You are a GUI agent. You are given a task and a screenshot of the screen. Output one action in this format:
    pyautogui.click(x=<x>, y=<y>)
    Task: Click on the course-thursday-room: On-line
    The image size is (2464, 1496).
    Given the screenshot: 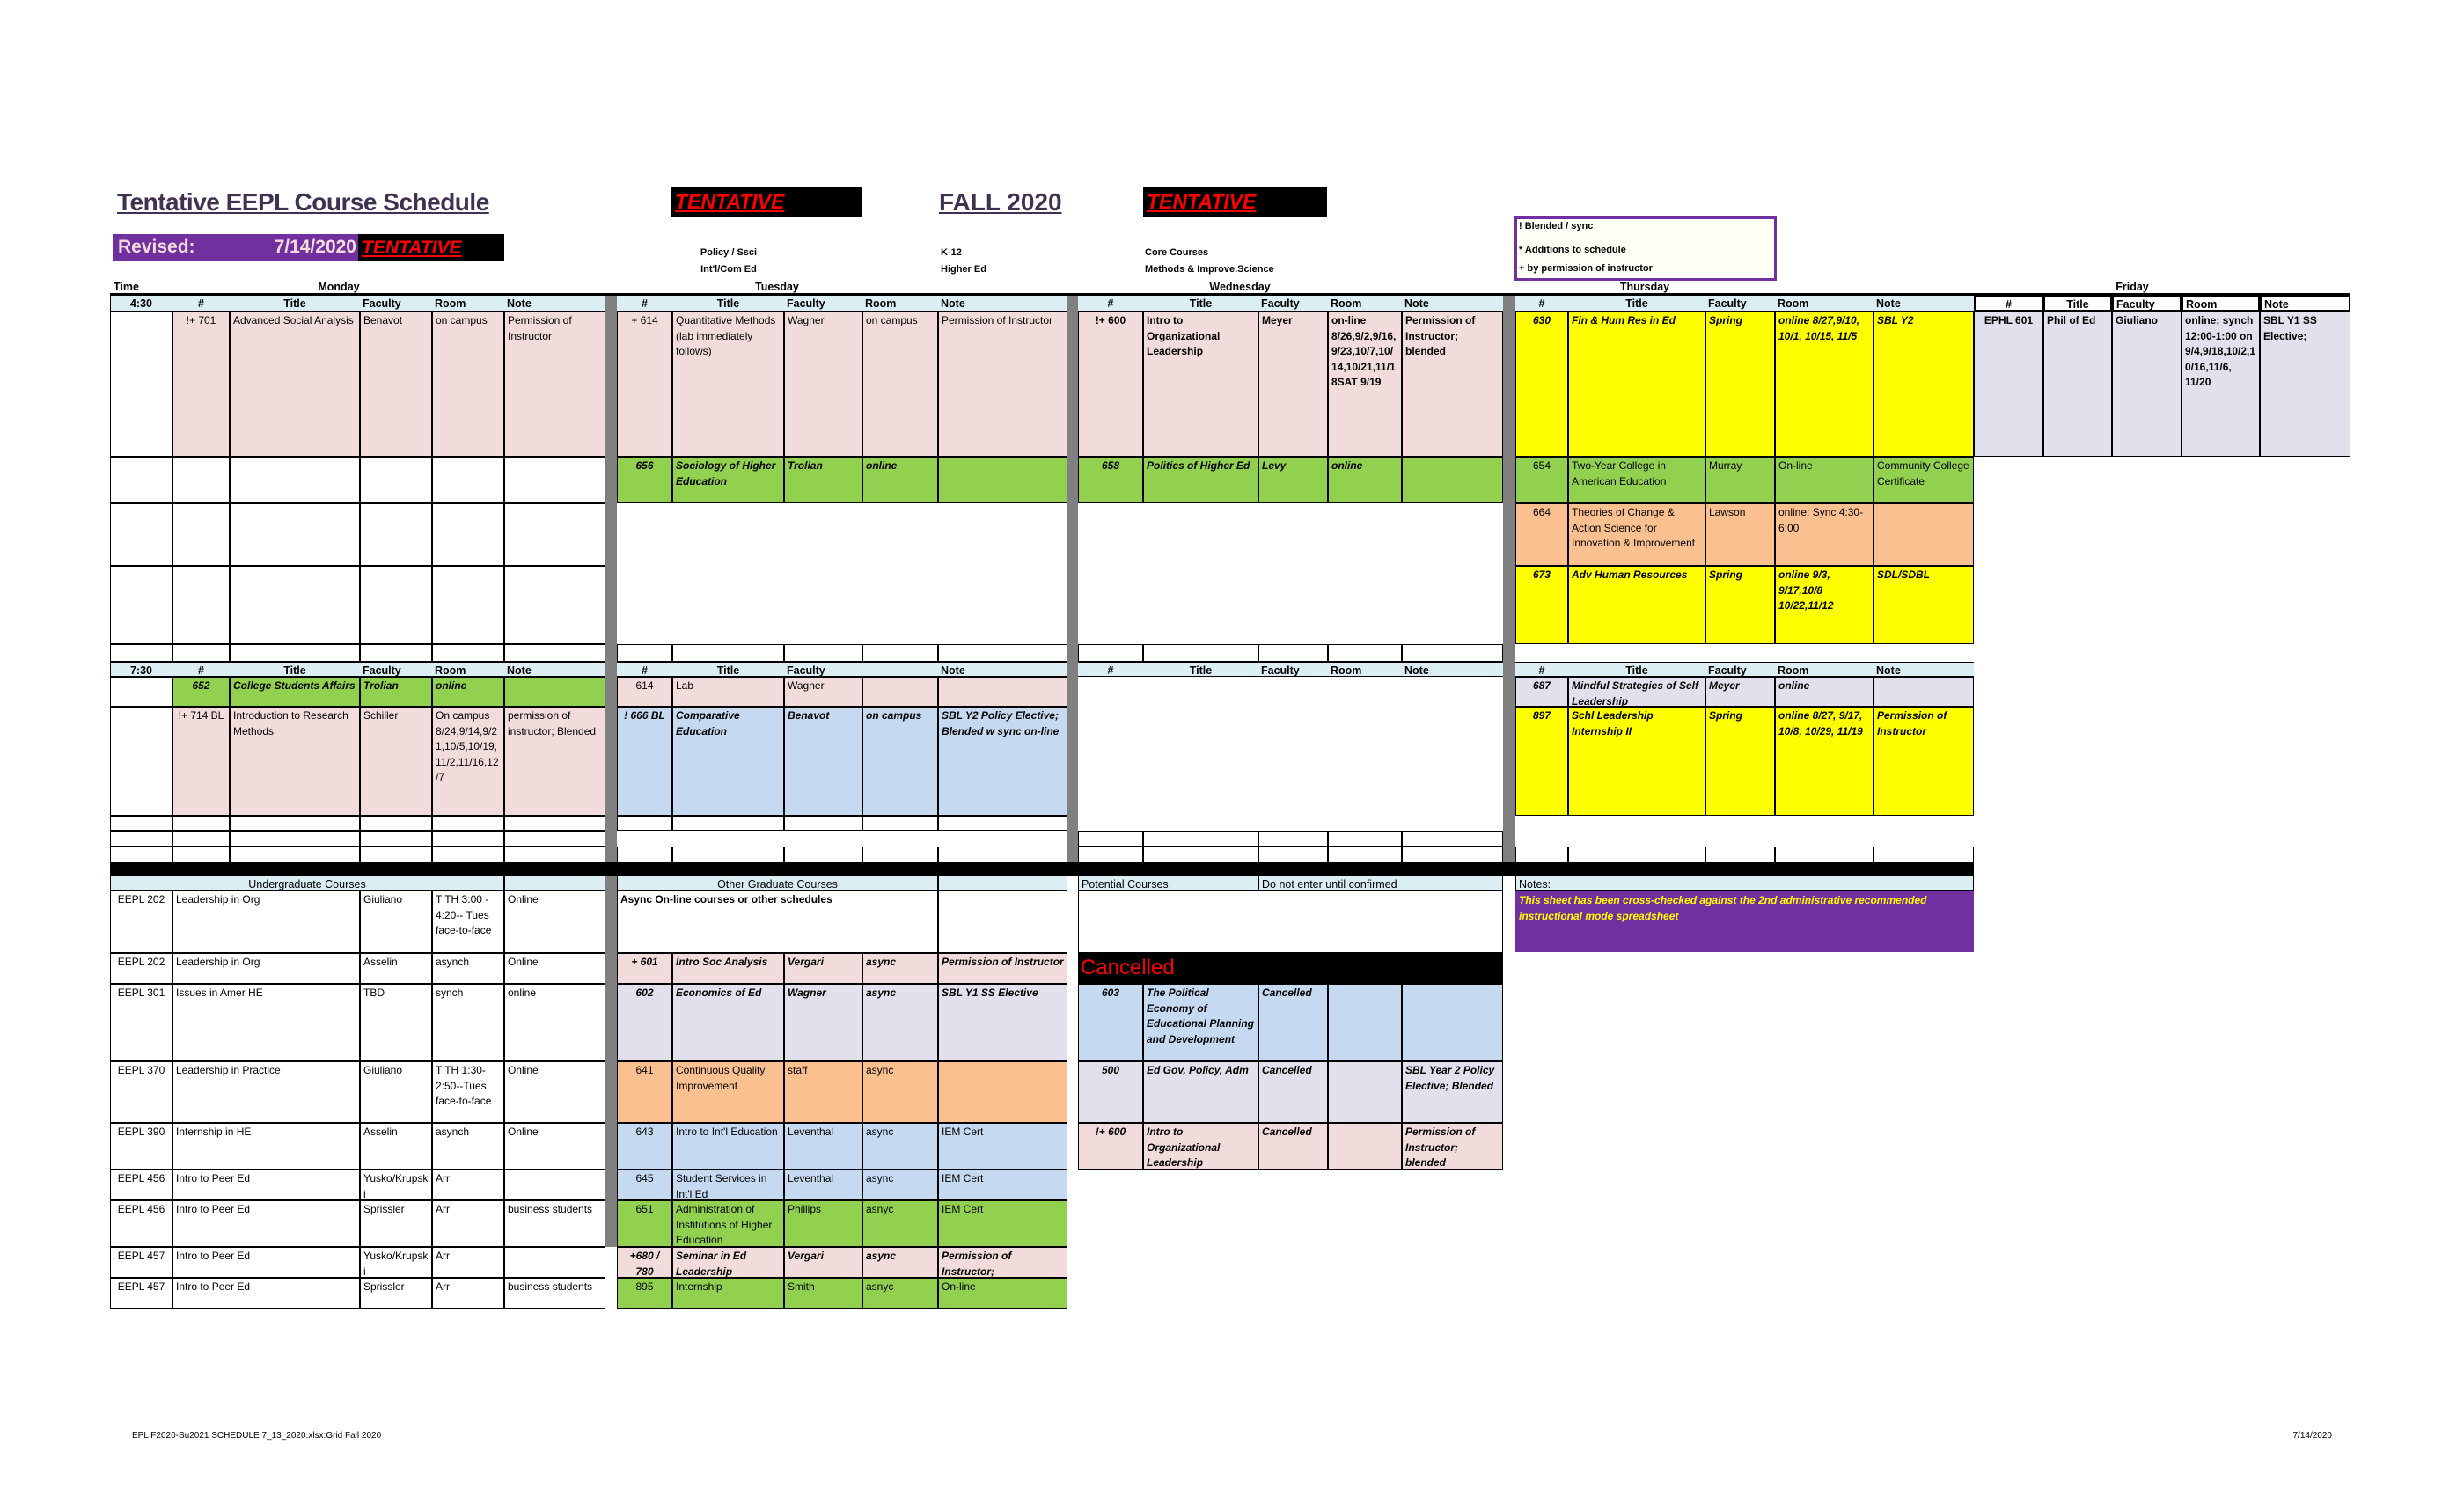 What is the action you would take?
    pyautogui.click(x=1824, y=480)
    